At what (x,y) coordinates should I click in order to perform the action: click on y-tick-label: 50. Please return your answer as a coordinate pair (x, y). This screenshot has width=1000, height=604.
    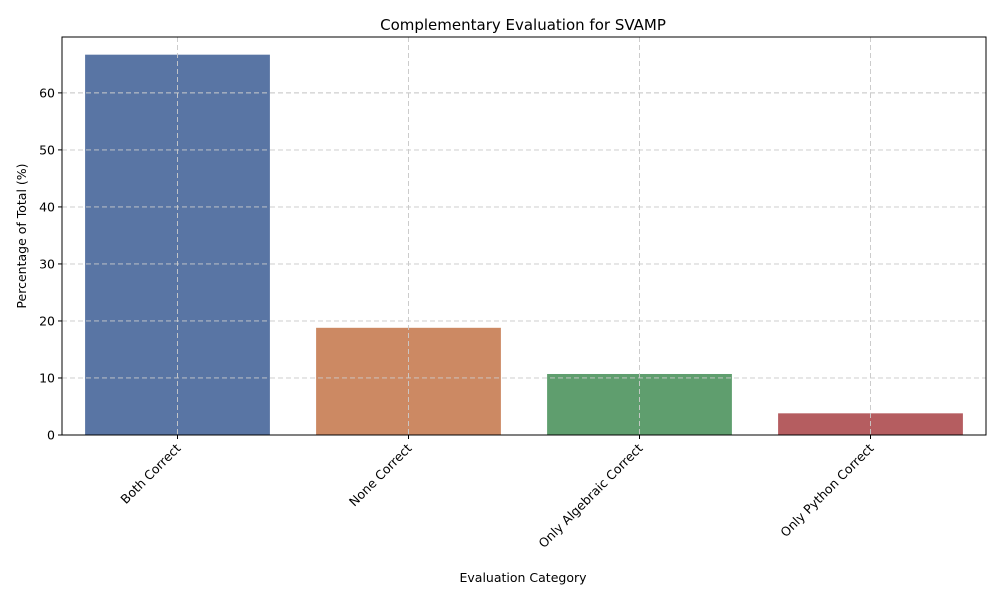
    Looking at the image, I should click on (47, 149).